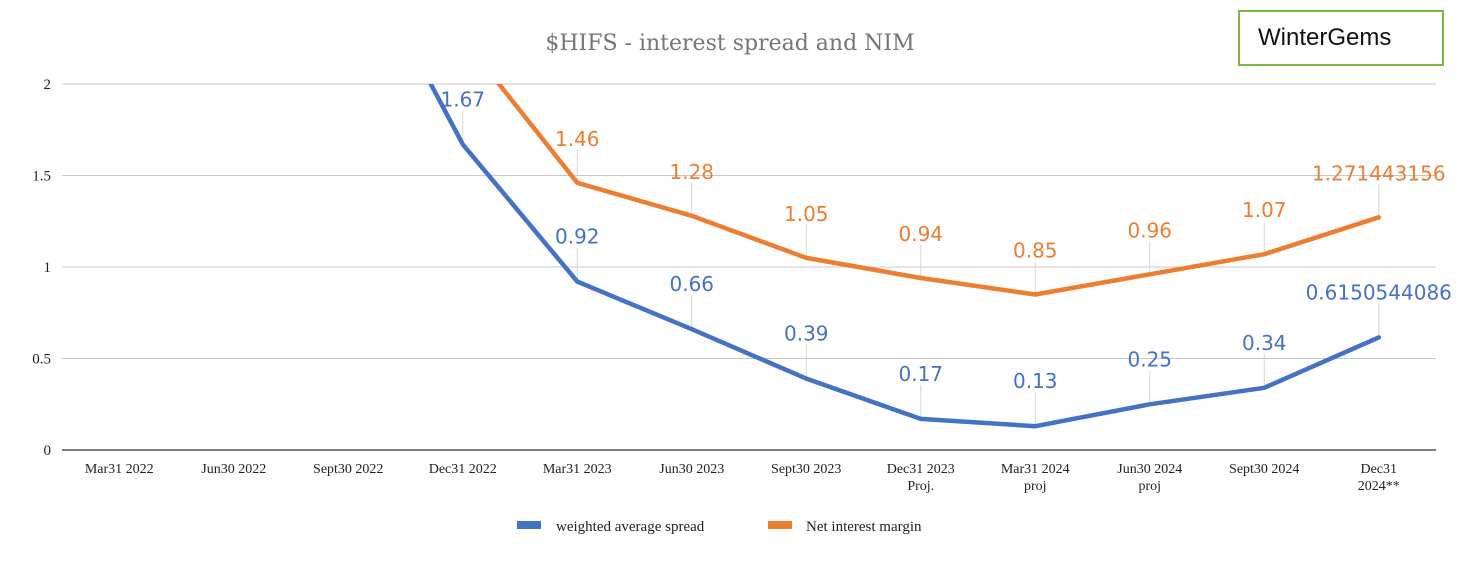 The height and width of the screenshot is (565, 1464). I want to click on data-label: 0.94, so click(920, 234).